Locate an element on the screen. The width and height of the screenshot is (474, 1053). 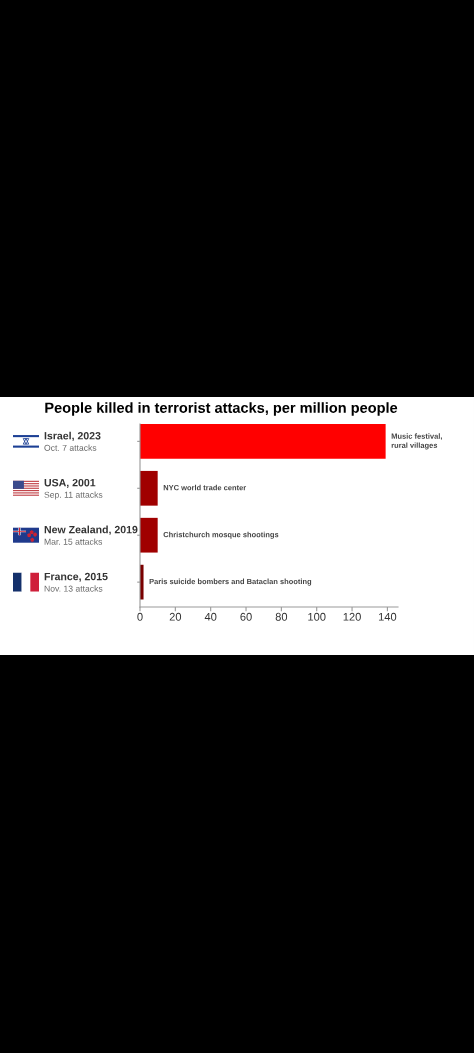
y-tick-label: New Zealand, 2019 Mar. 15 attacks is located at coordinates (91, 535).